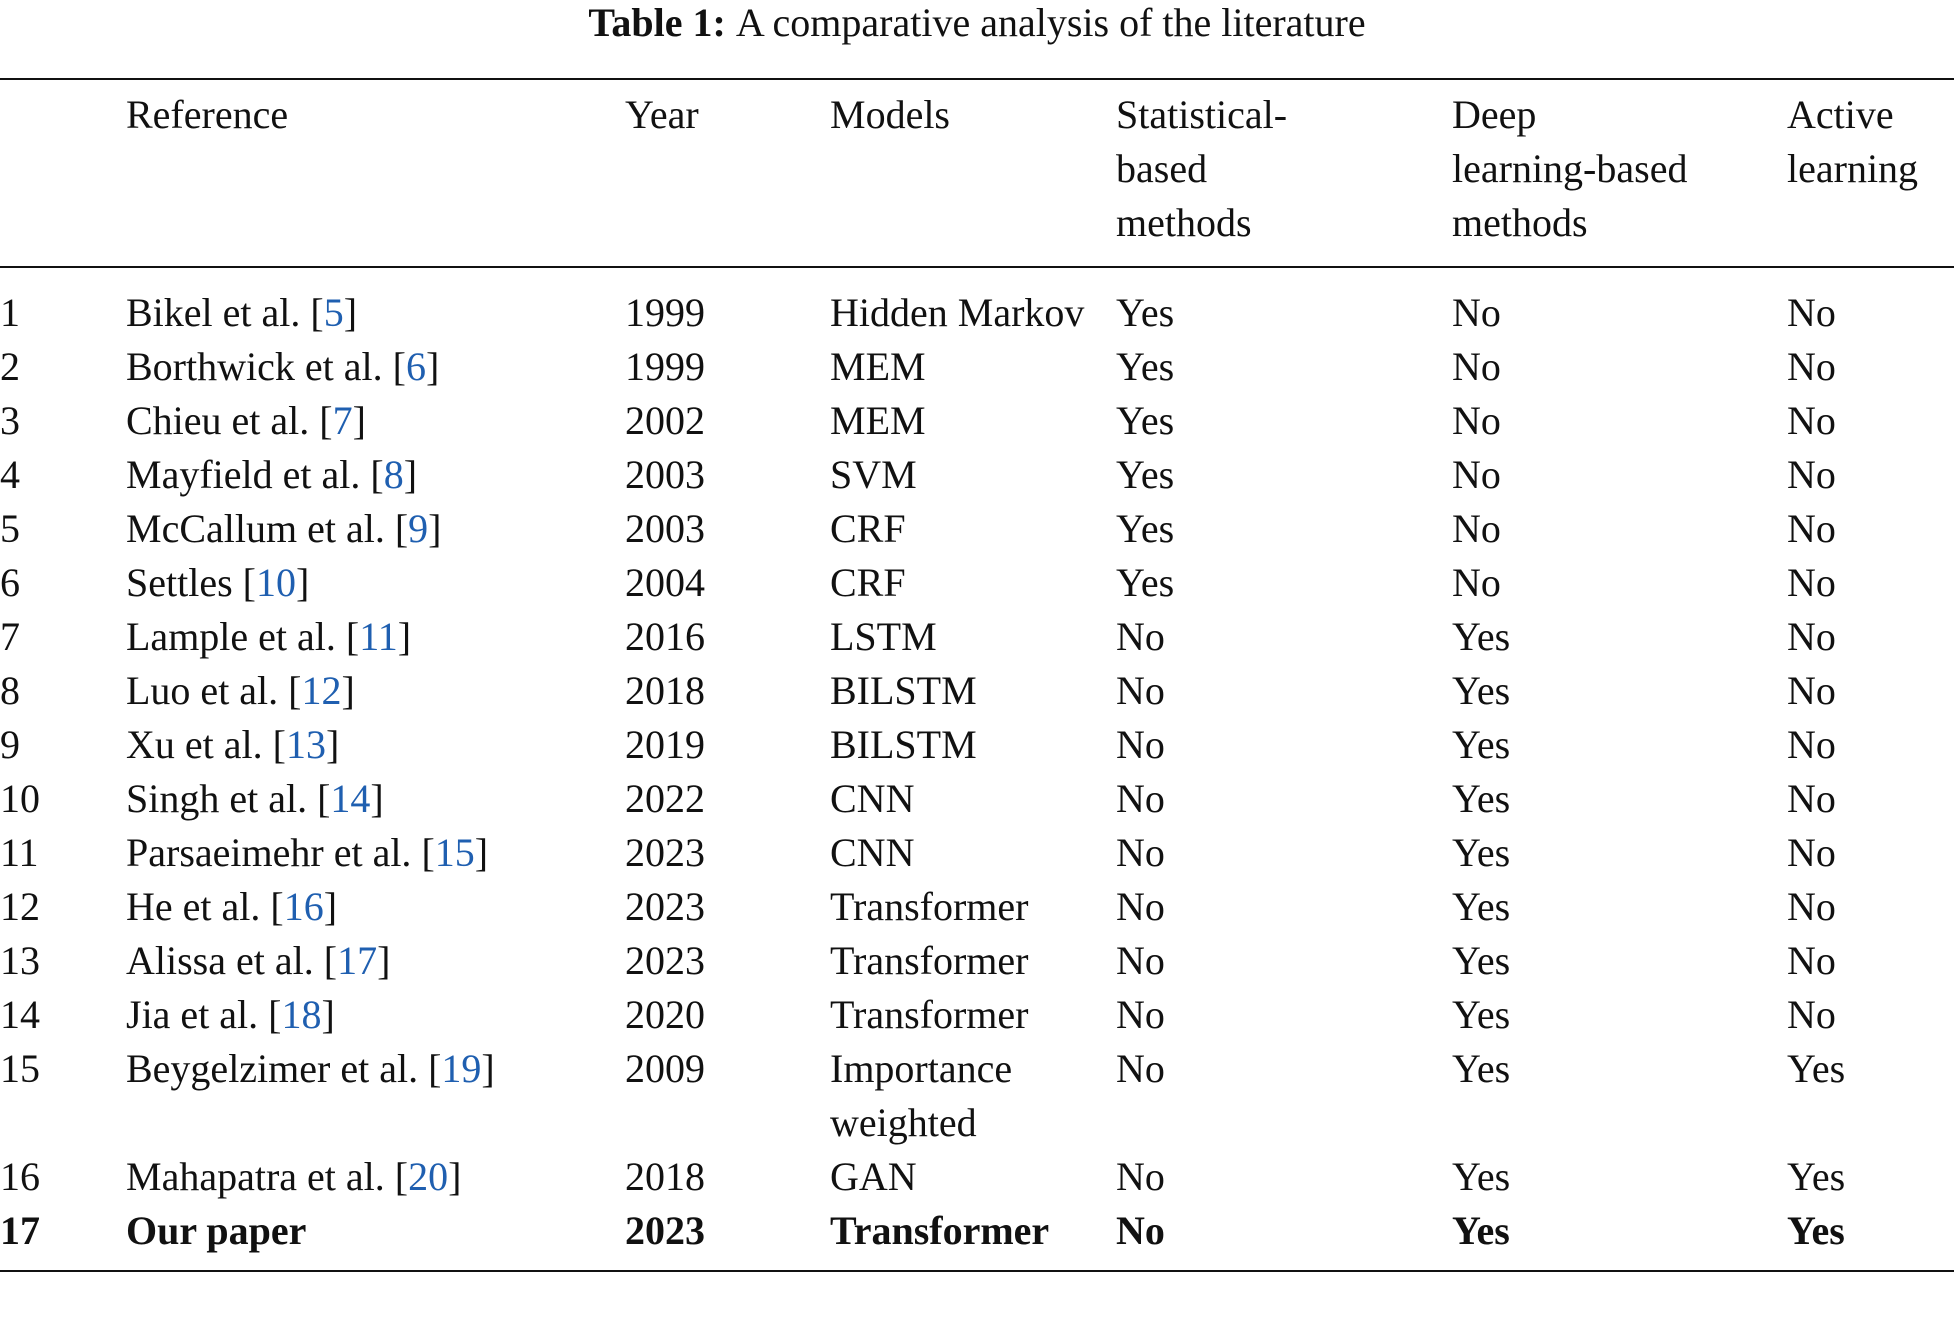  What do you see at coordinates (921, 1095) in the screenshot?
I see `model-cell: Importance weighted` at bounding box center [921, 1095].